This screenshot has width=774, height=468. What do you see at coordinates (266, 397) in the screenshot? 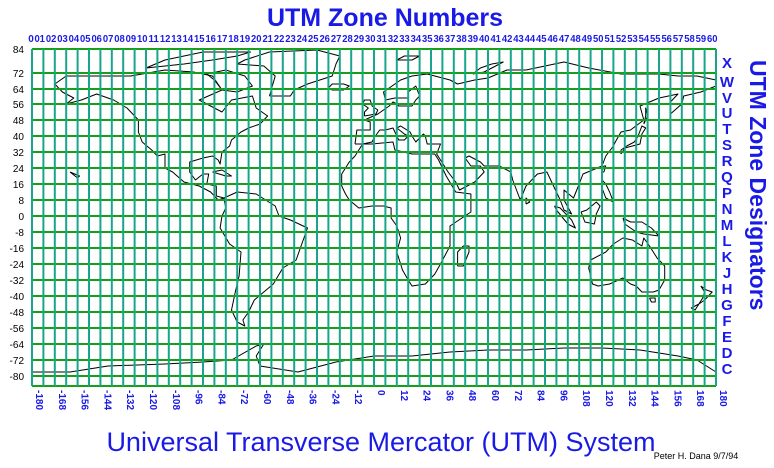
I see `longitude-label: -60` at bounding box center [266, 397].